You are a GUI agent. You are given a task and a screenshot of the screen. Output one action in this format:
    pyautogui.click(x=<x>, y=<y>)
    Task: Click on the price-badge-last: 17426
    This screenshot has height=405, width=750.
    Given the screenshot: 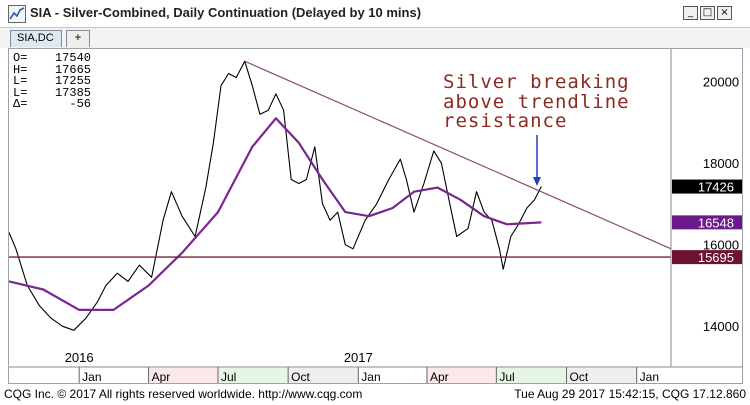 What is the action you would take?
    pyautogui.click(x=707, y=187)
    